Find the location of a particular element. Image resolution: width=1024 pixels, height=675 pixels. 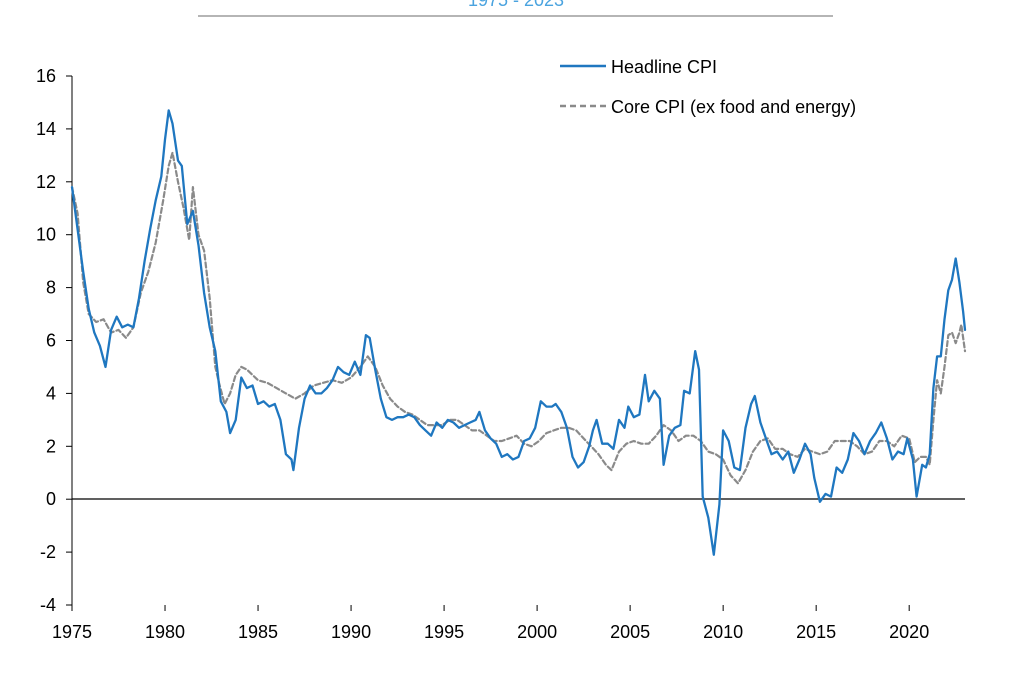

y-tick-label: 14 is located at coordinates (46, 129).